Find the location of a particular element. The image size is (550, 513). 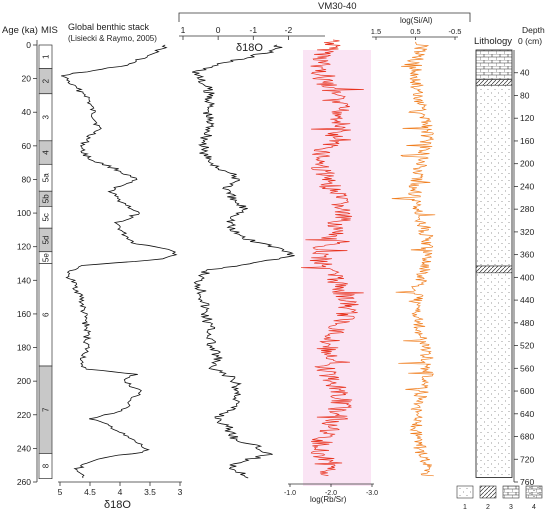

depth-tick-label: 600 is located at coordinates (527, 391).